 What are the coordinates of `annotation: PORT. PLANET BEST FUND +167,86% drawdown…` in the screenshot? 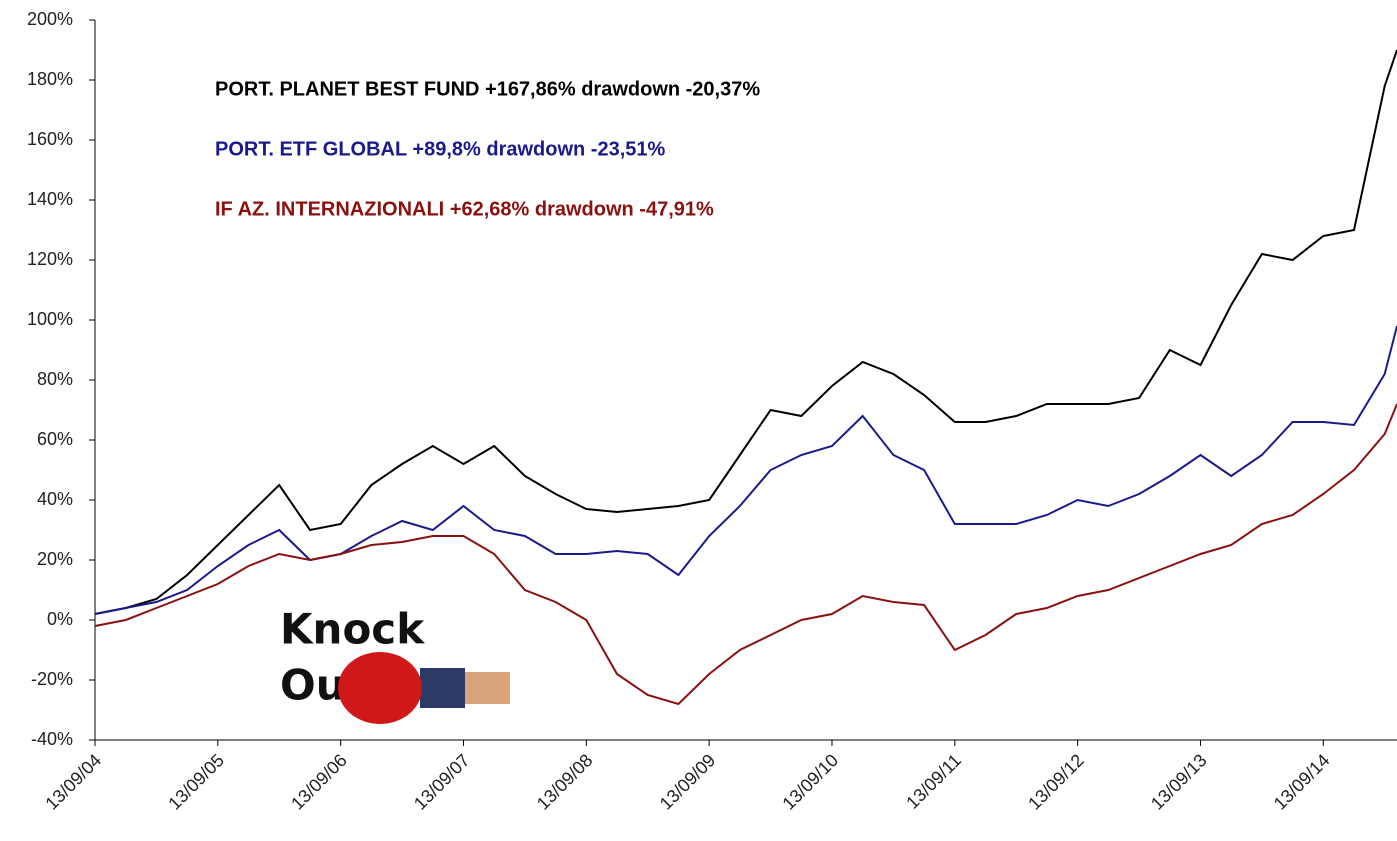 It's located at (487, 89).